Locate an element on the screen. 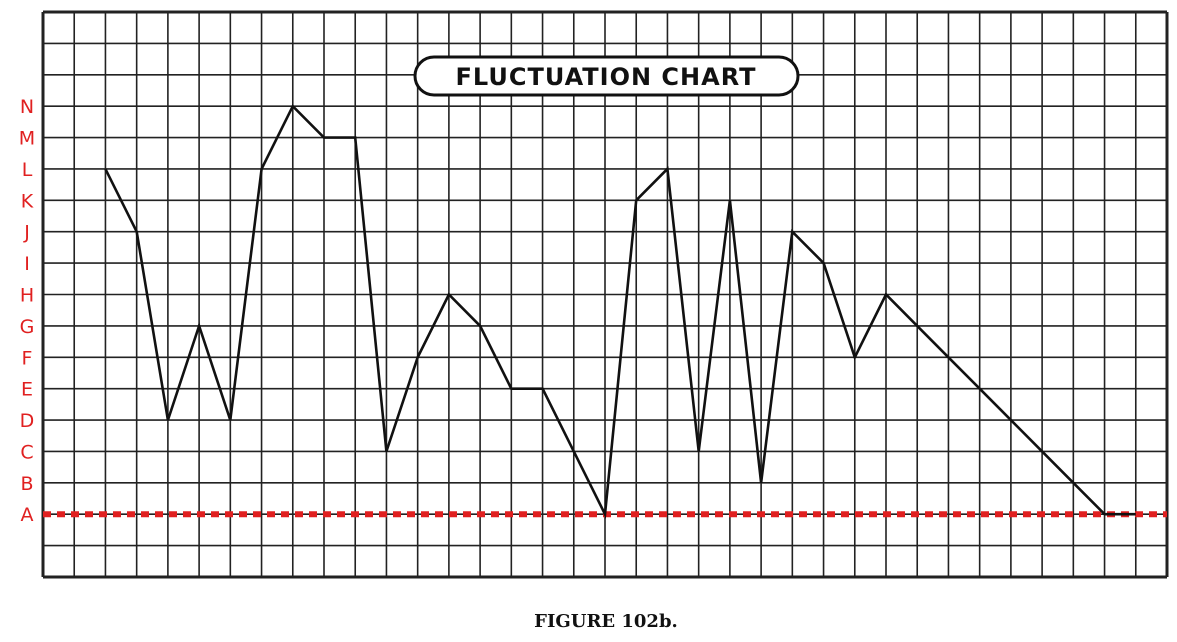 The height and width of the screenshot is (642, 1177). y-tick-label-k: K is located at coordinates (27, 201).